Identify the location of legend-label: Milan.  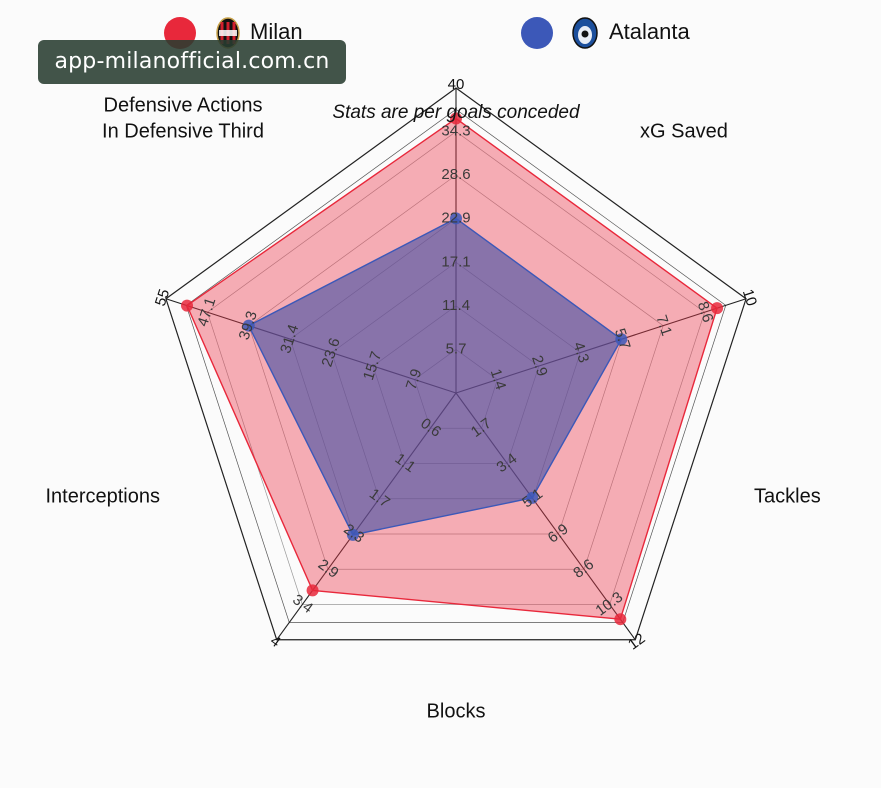
(276, 31).